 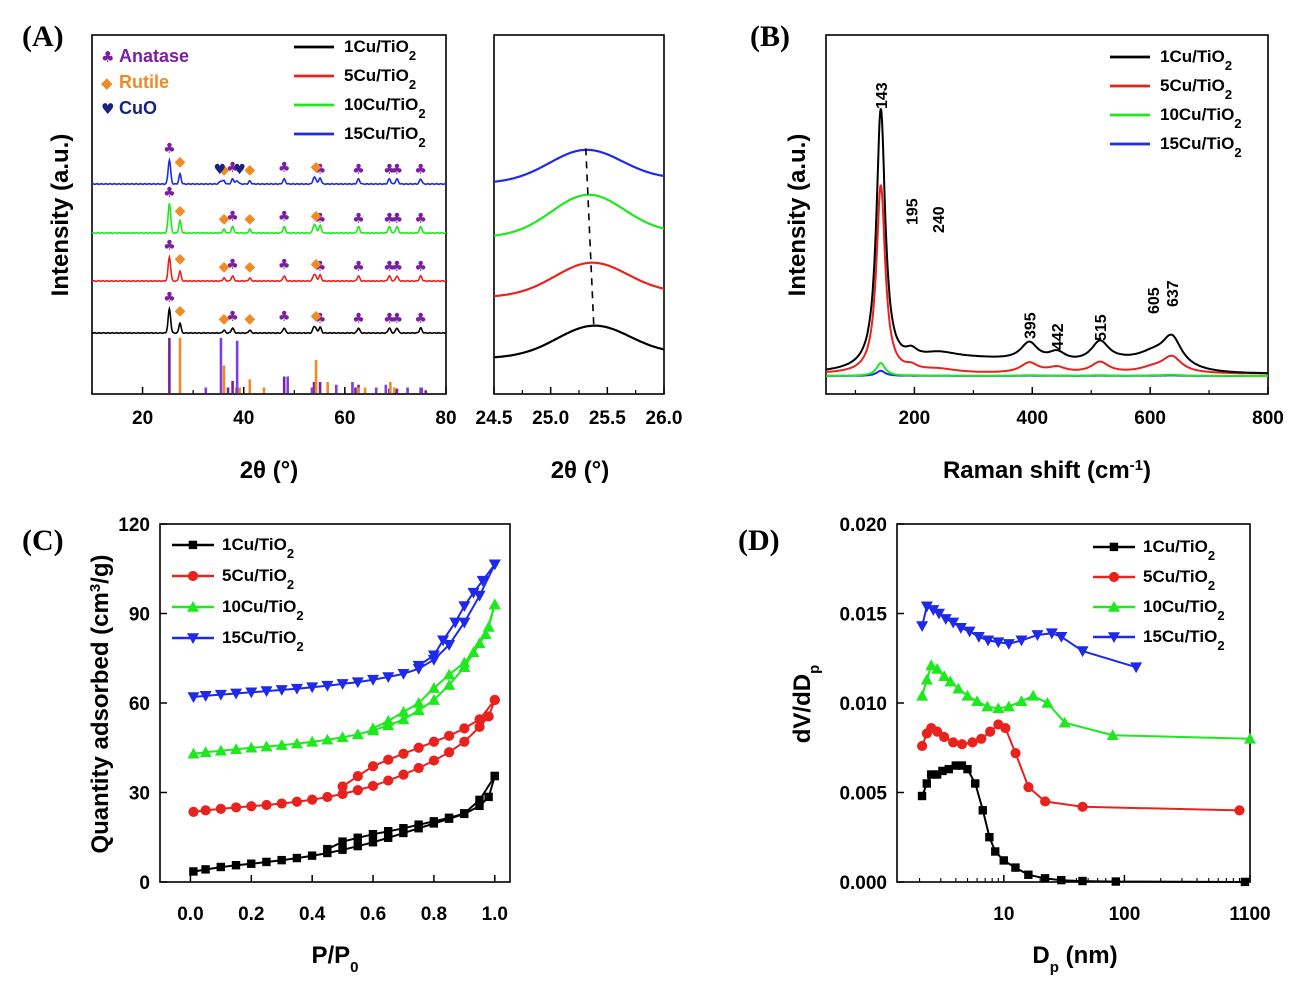 What do you see at coordinates (1136, 465) in the screenshot?
I see `panel-b-xlabel-sup: -1` at bounding box center [1136, 465].